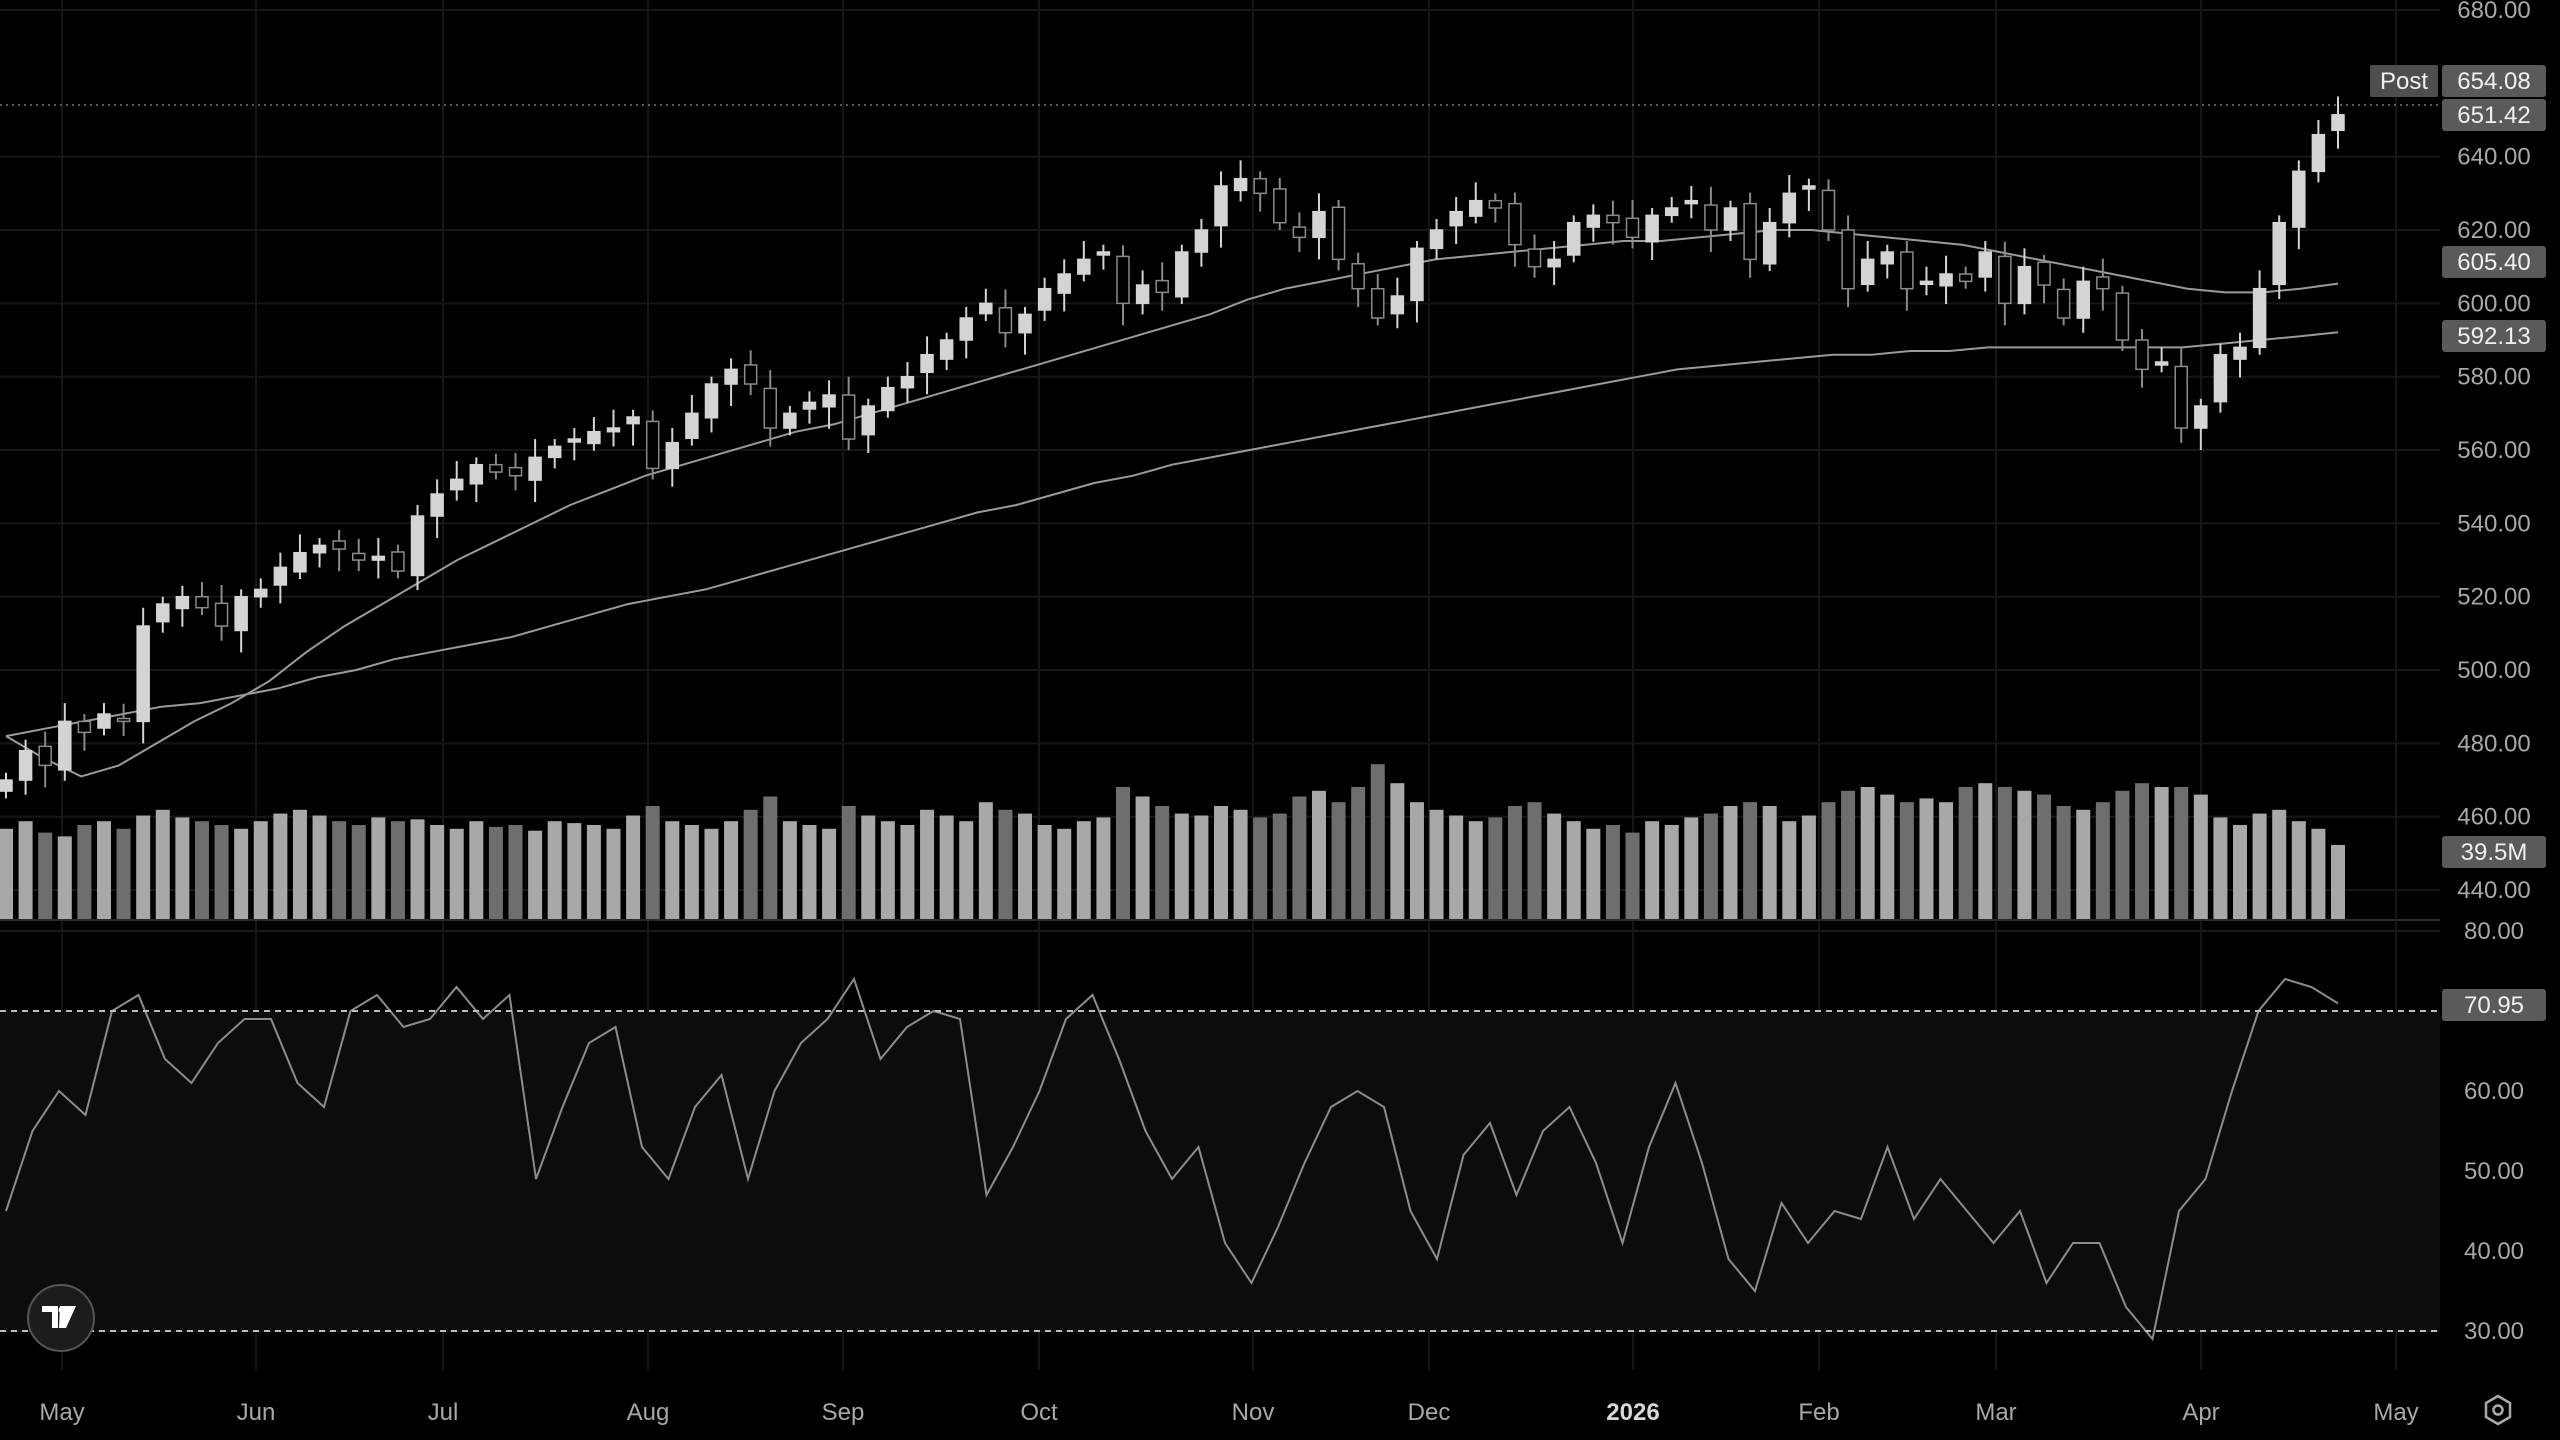  Describe the element at coordinates (2494, 1091) in the screenshot. I see `rsi-tick-label: 60.00` at that location.